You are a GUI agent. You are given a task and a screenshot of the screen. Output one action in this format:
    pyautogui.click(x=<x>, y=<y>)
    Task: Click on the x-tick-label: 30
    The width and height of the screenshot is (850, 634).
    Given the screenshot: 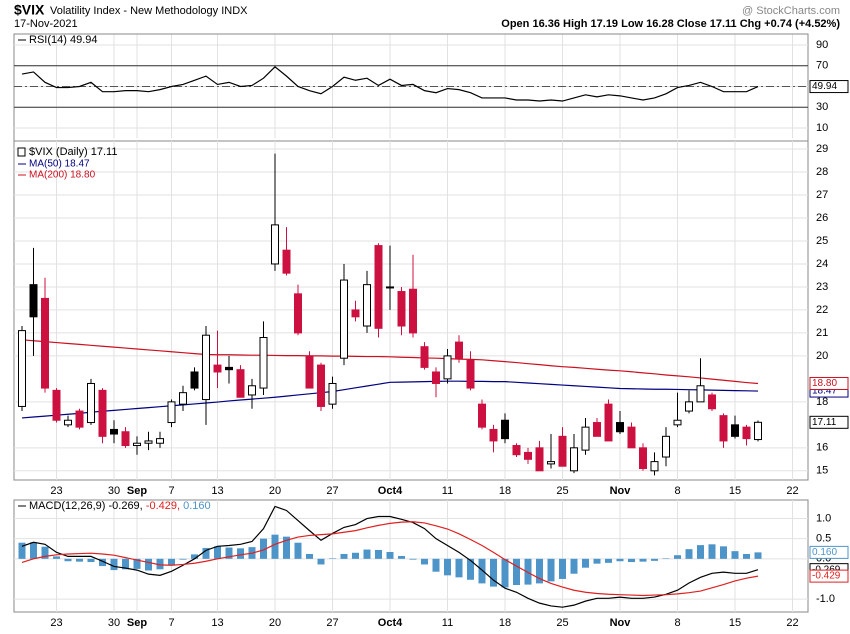 What is the action you would take?
    pyautogui.click(x=114, y=491)
    